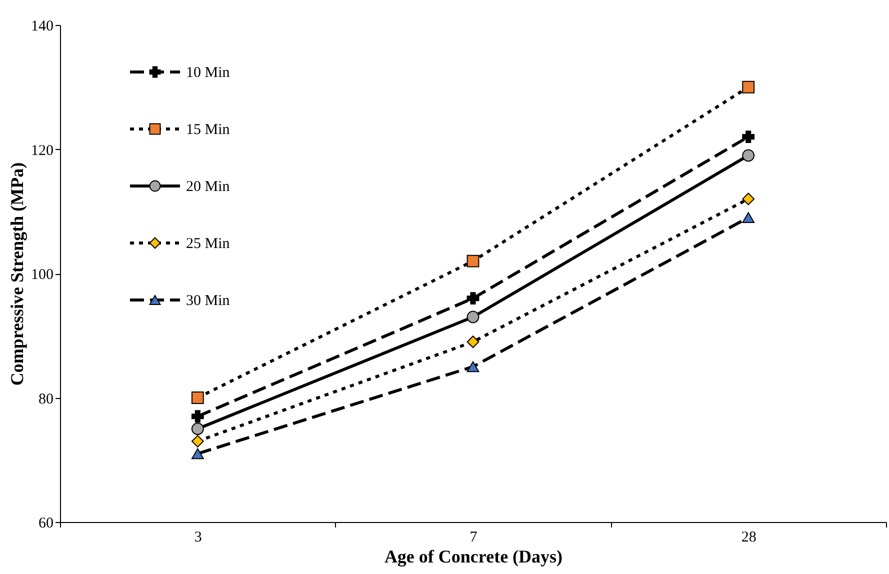 This screenshot has width=889, height=574. I want to click on legend-label: 15 Min, so click(208, 130).